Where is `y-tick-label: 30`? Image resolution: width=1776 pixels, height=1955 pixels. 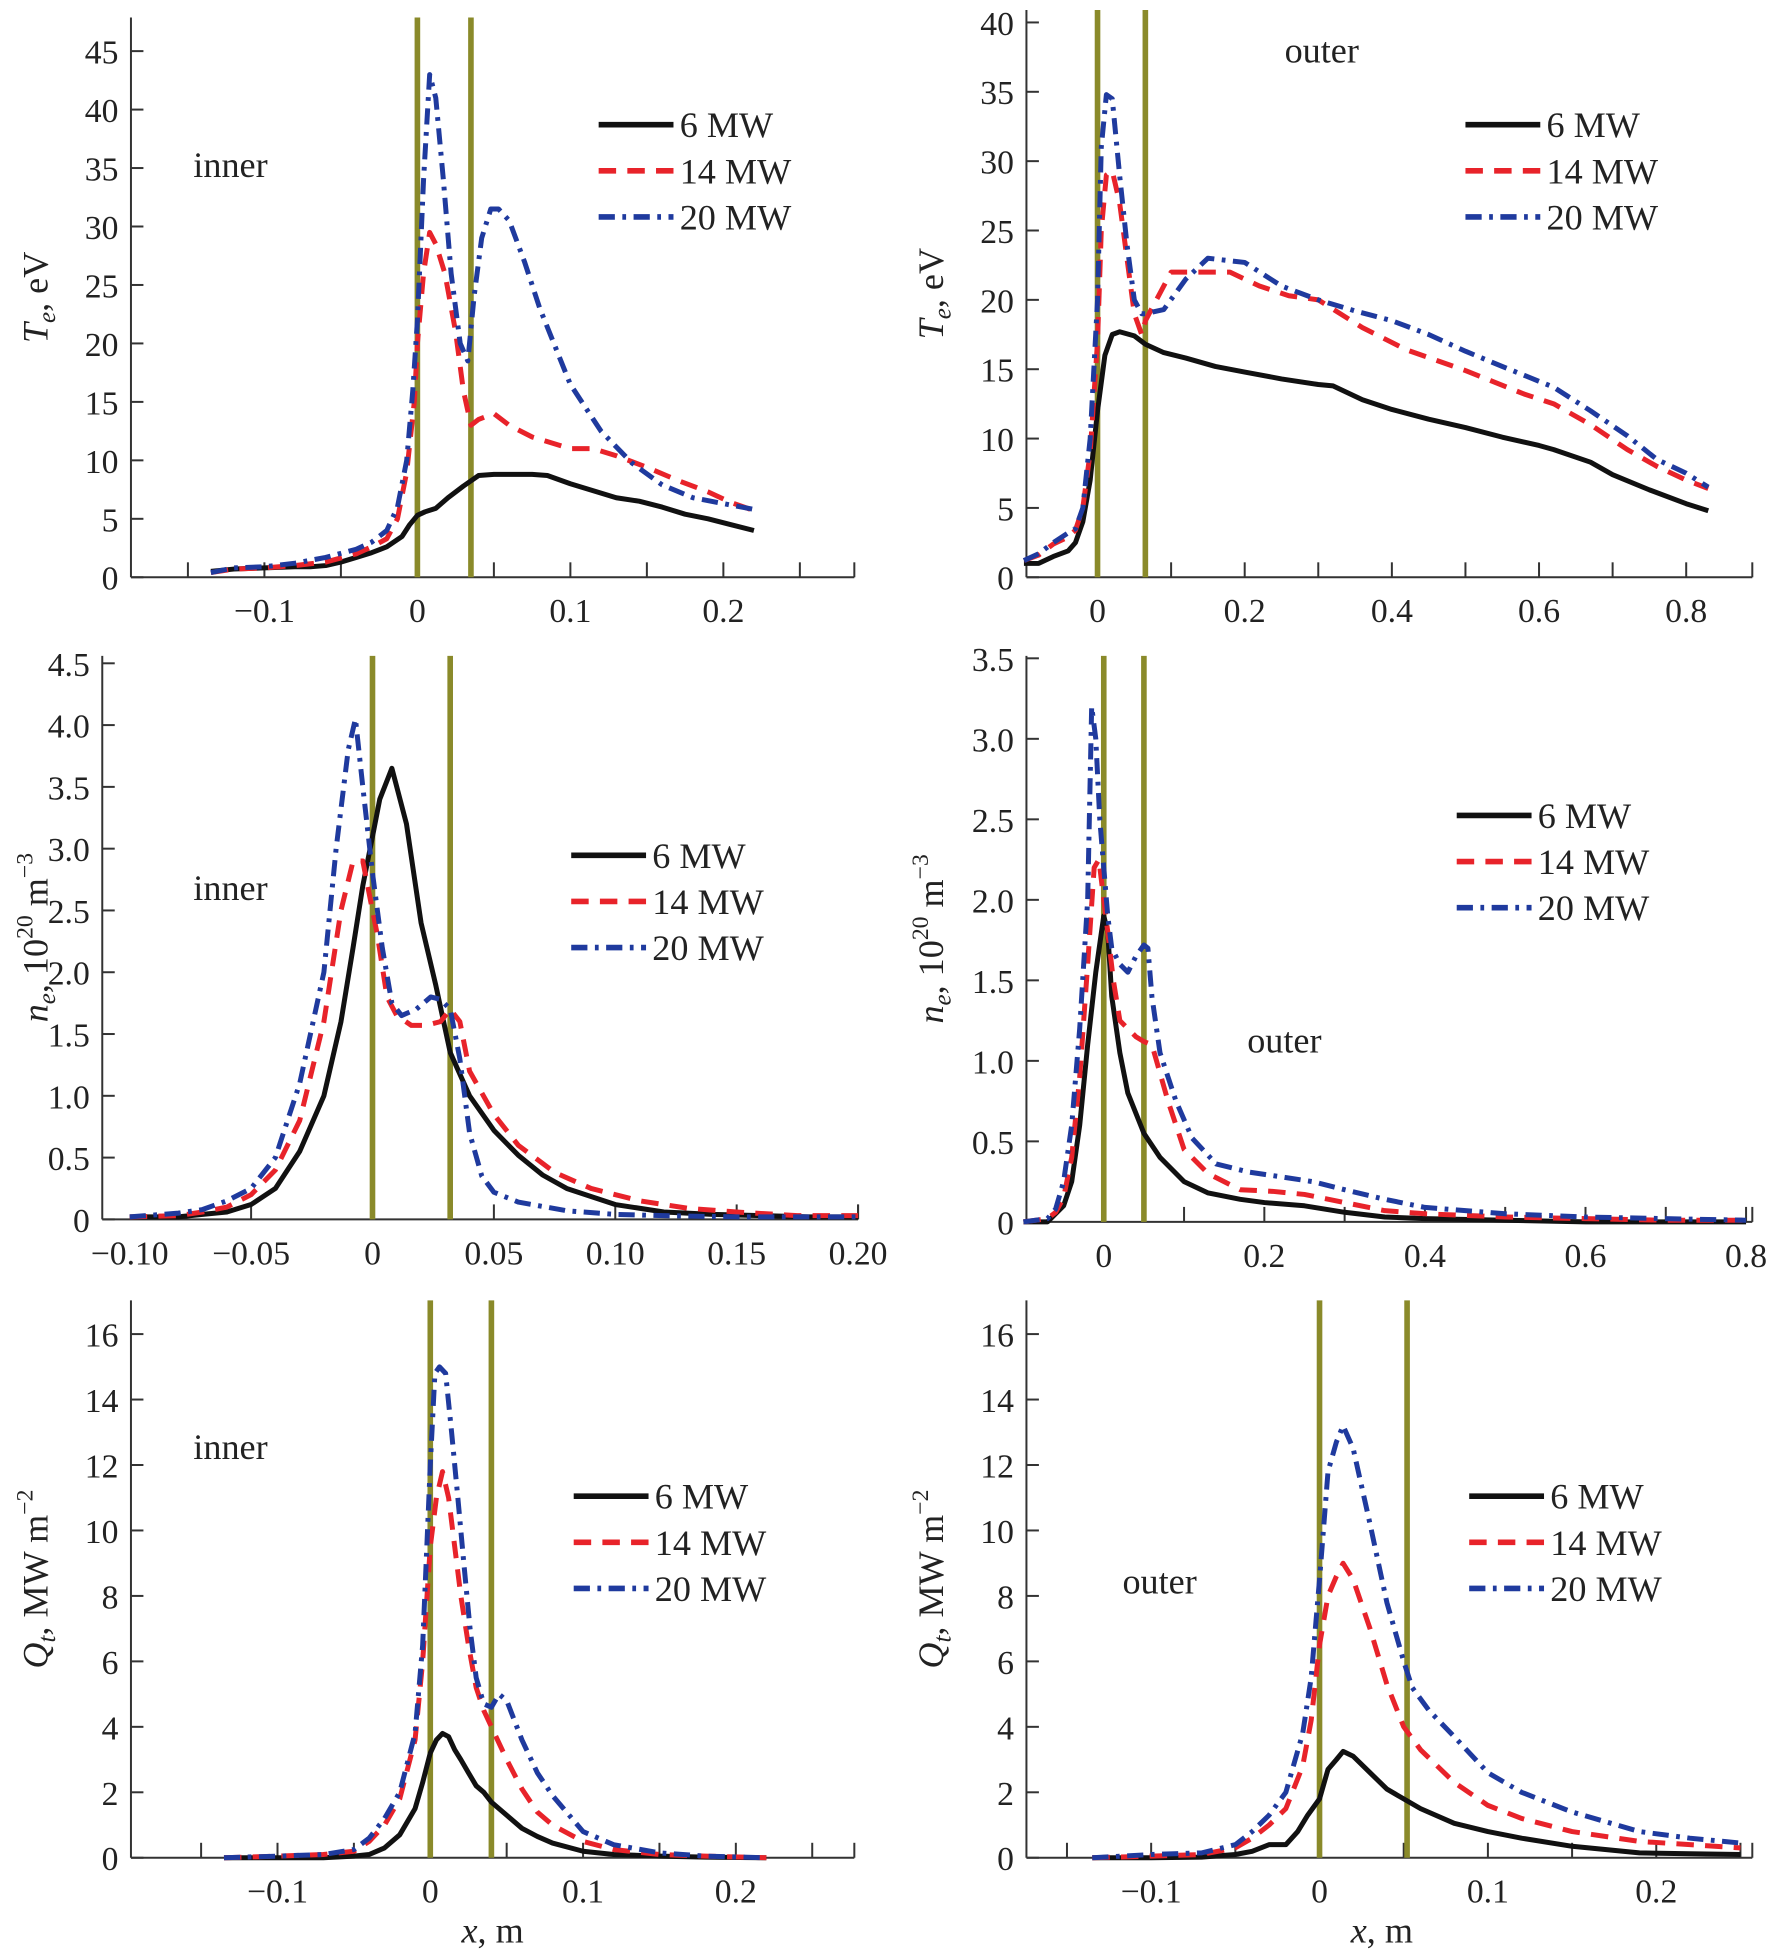 y-tick-label: 30 is located at coordinates (997, 163).